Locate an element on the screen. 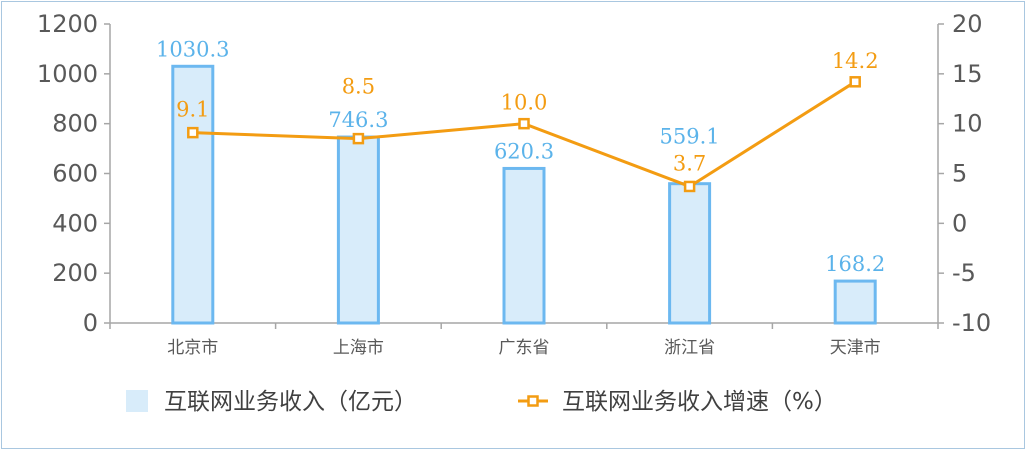 The height and width of the screenshot is (452, 1028). bar-value-label: 1030.3 is located at coordinates (192, 49).